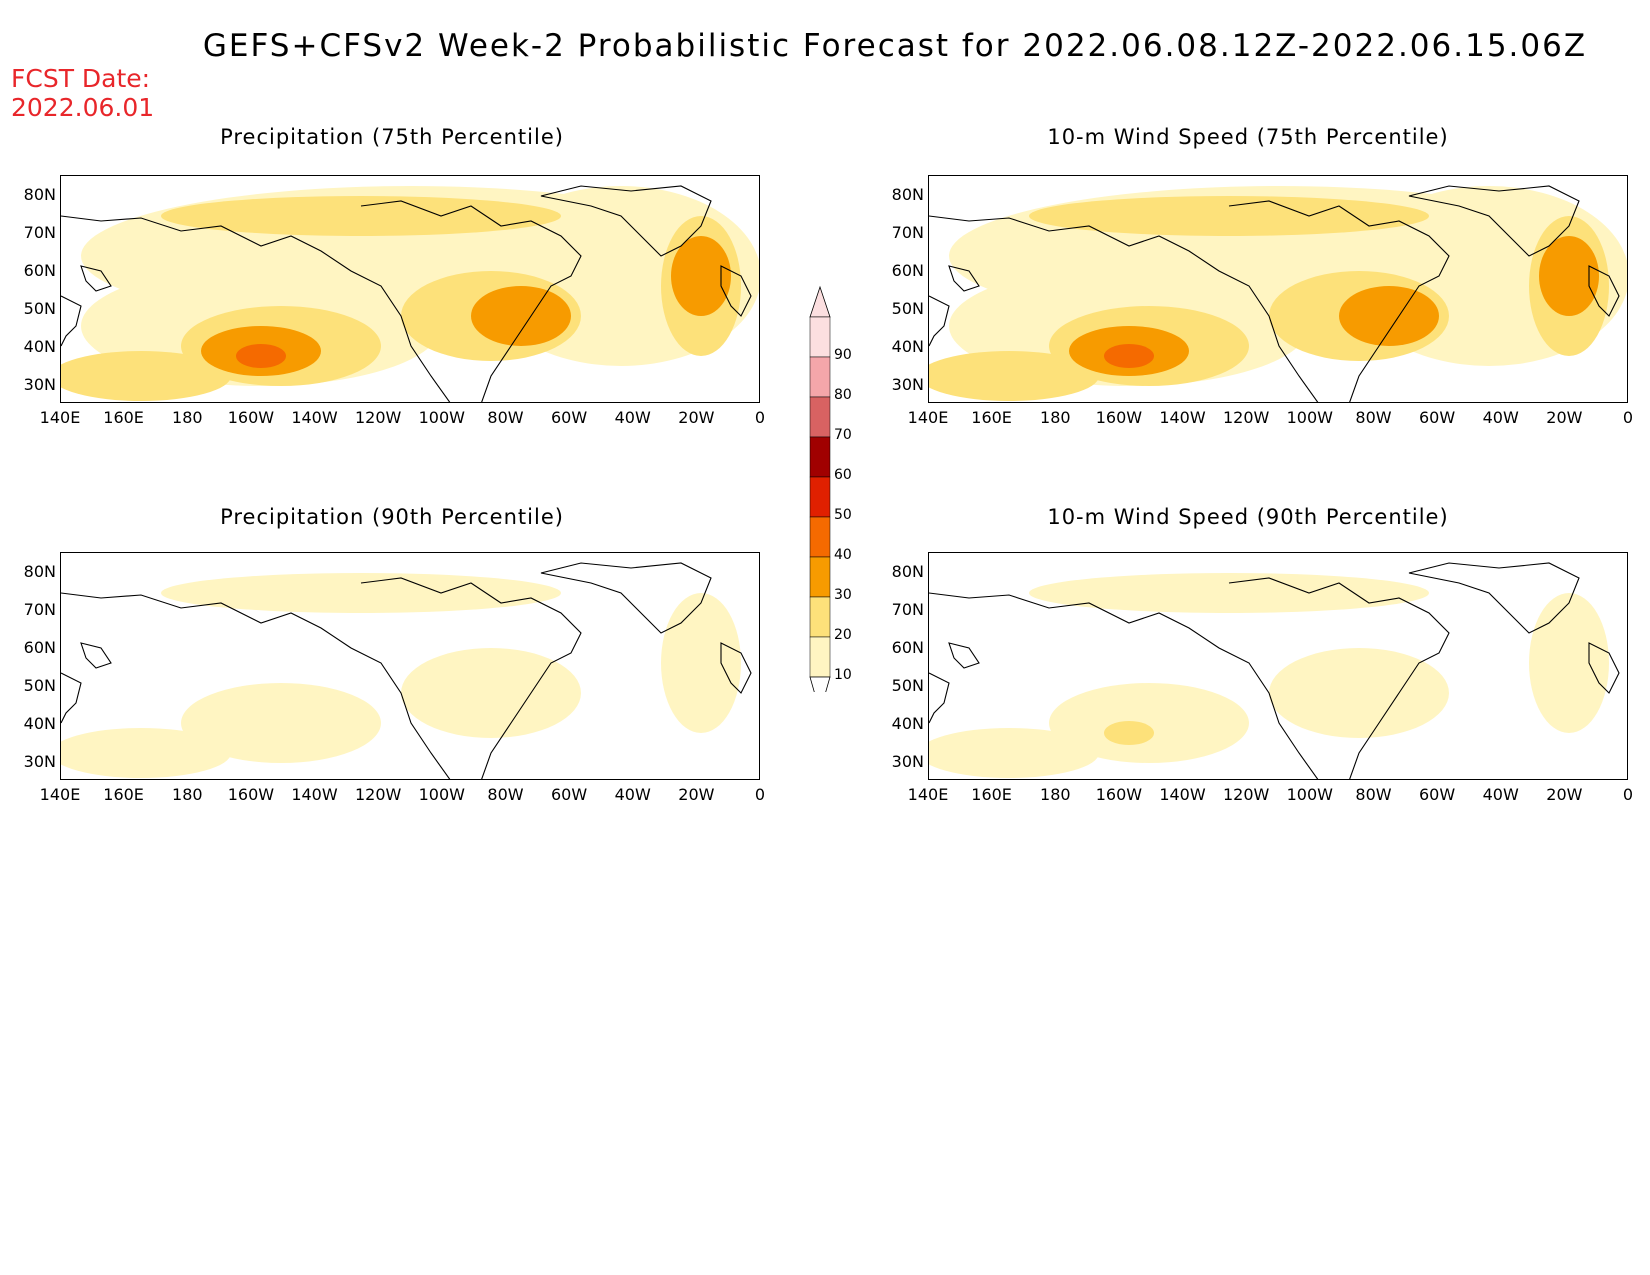 The image size is (1650, 1275). What do you see at coordinates (392, 137) in the screenshot?
I see `panel-title-precip-75: Precipitation (75th Percentile)` at bounding box center [392, 137].